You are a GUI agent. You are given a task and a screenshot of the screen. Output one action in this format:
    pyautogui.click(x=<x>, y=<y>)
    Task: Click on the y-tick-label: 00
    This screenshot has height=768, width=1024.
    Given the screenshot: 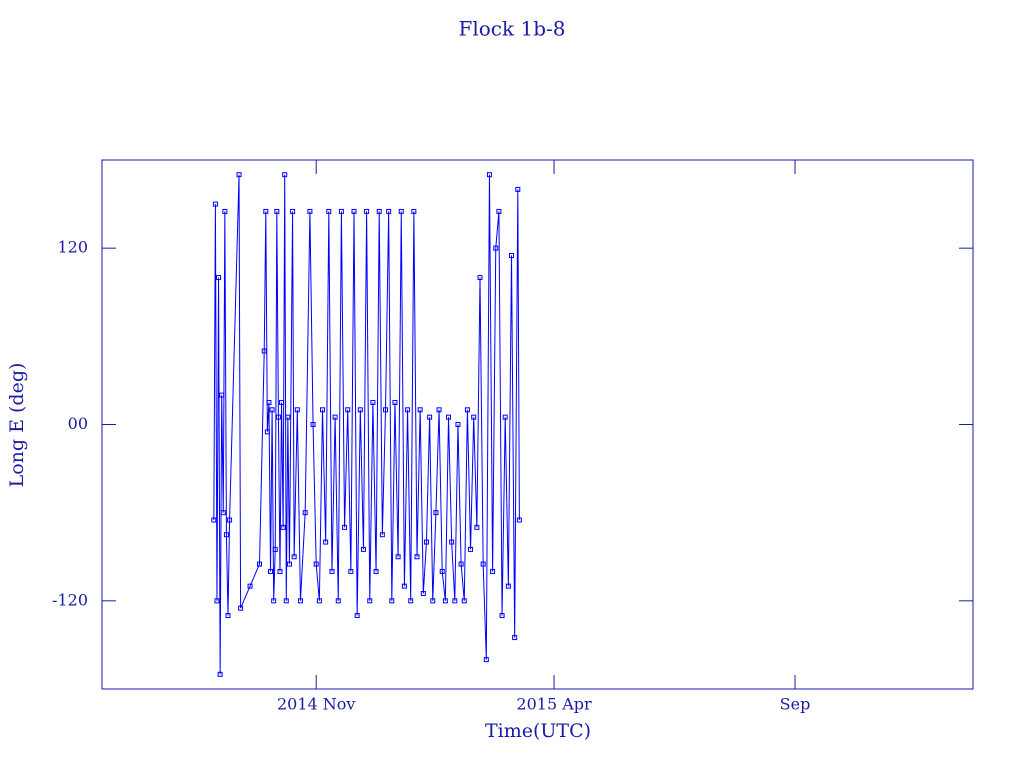 What is the action you would take?
    pyautogui.click(x=78, y=423)
    